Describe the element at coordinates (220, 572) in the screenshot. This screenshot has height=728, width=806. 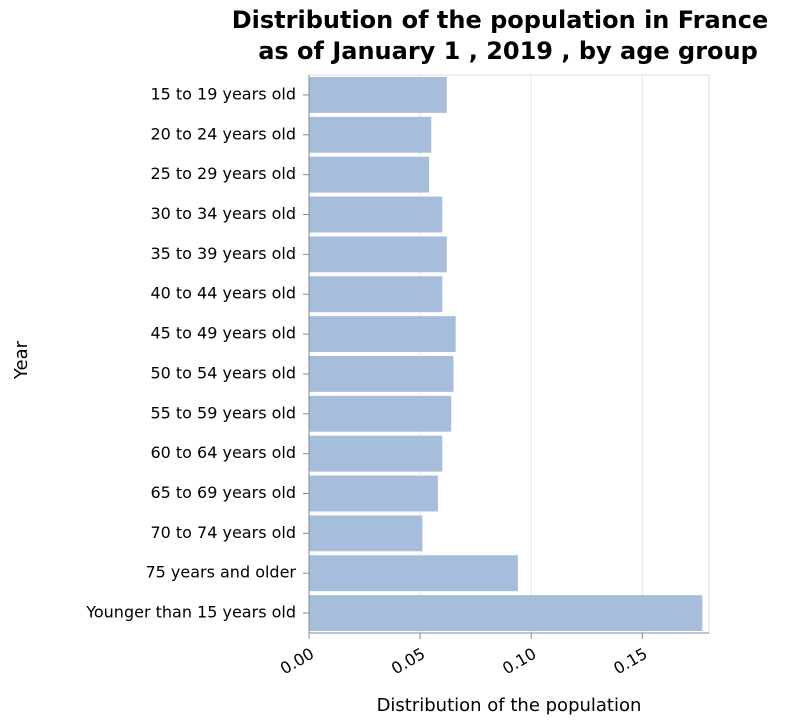
I see `y-tick-label: 75 years and older` at that location.